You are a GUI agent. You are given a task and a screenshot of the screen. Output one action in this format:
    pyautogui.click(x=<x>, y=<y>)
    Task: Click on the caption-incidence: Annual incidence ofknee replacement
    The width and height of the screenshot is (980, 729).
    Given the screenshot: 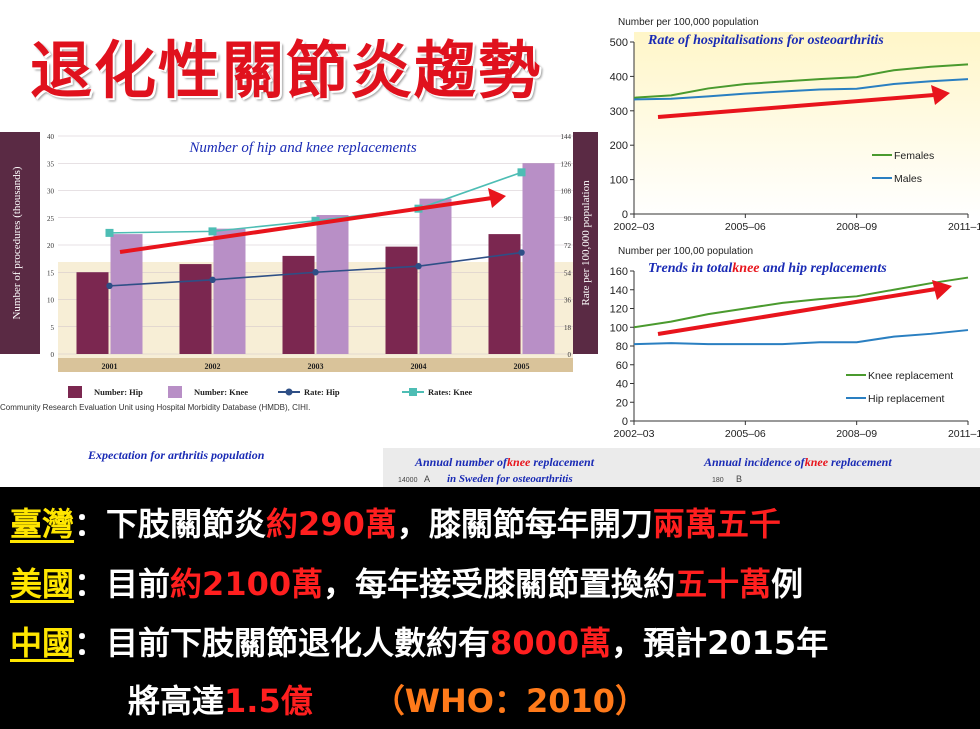 What is the action you would take?
    pyautogui.click(x=797, y=462)
    